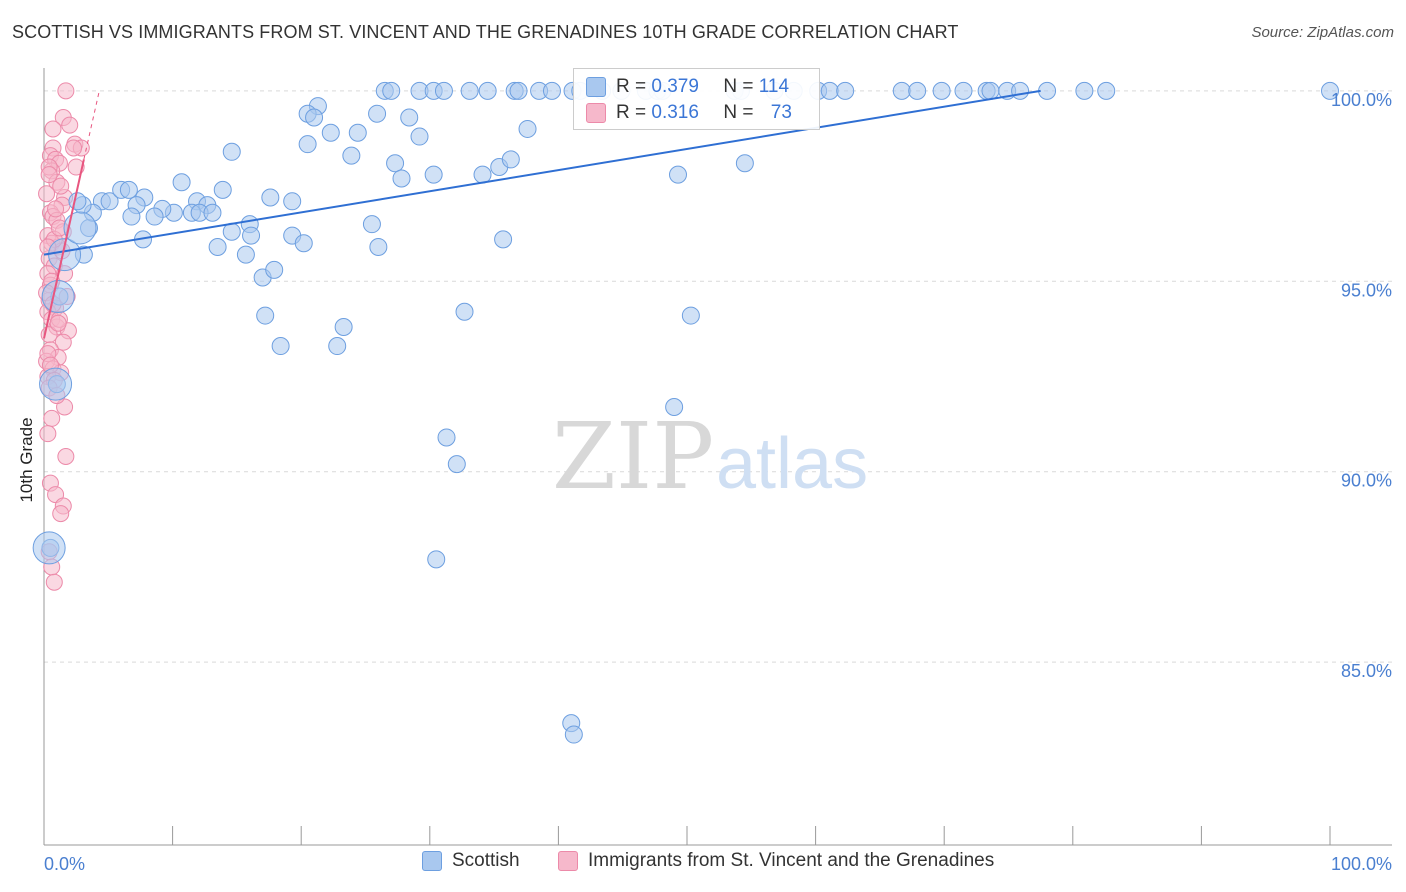 This screenshot has width=1406, height=892. I want to click on r-label: R =, so click(634, 112).